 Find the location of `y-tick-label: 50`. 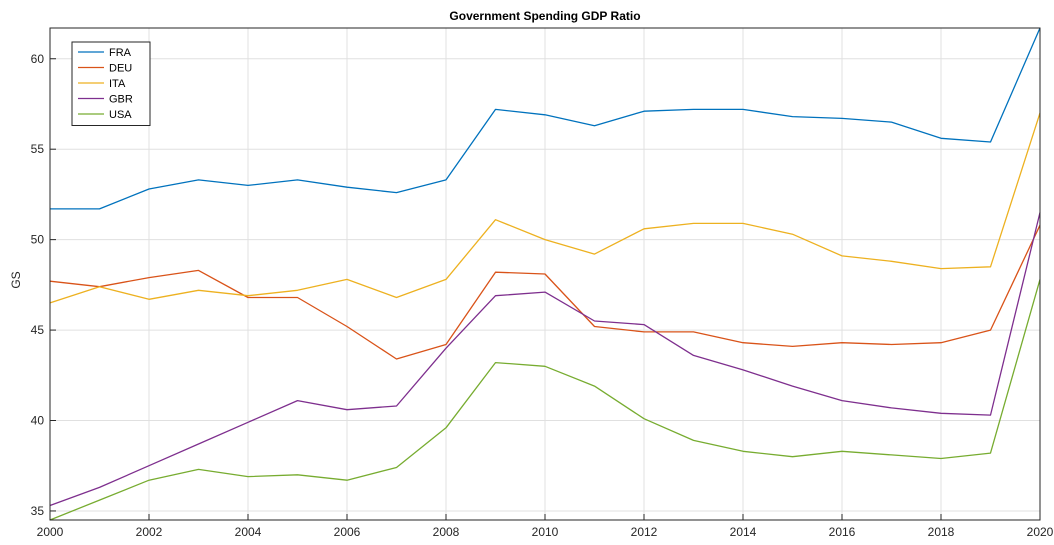

y-tick-label: 50 is located at coordinates (38, 240).